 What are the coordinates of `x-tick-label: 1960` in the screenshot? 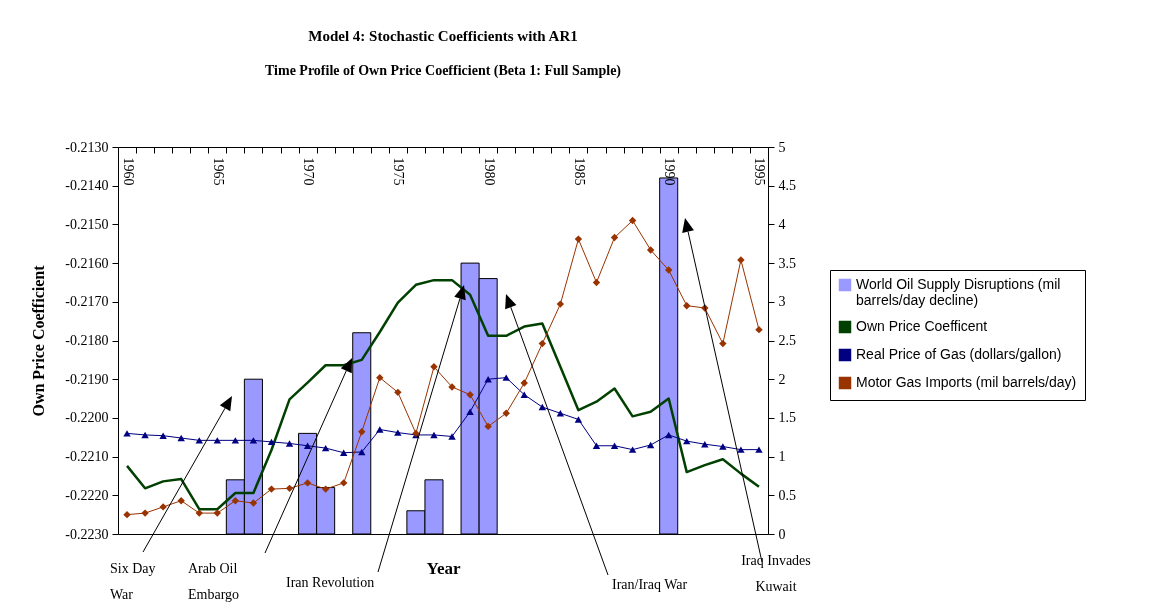 It's located at (128, 171).